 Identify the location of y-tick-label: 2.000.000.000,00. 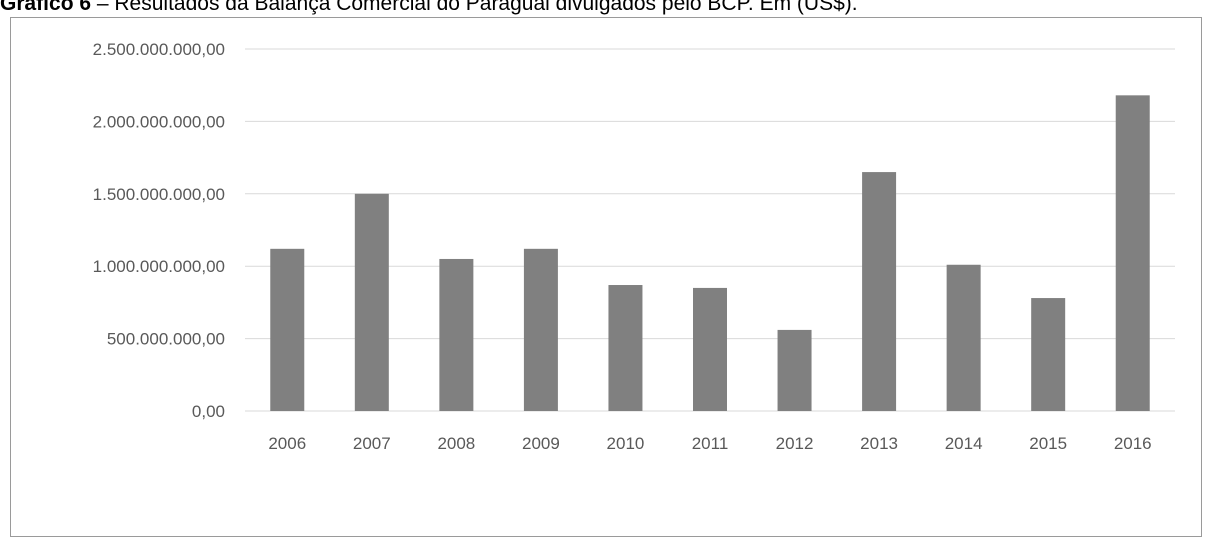
(159, 121).